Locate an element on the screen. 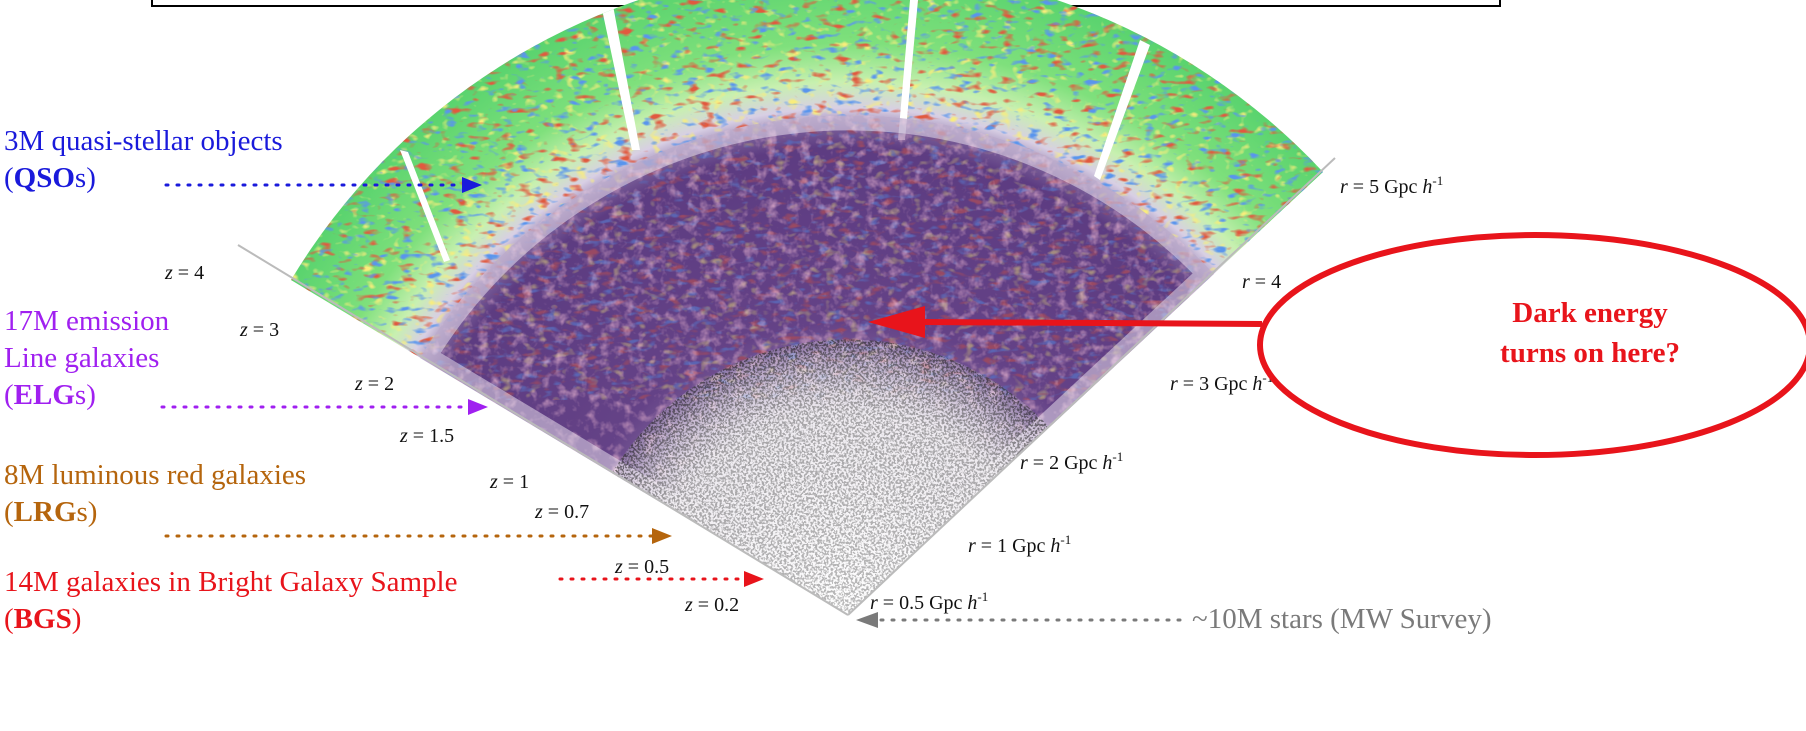 This screenshot has height=731, width=1806. callout-arrowhead is located at coordinates (896, 322).